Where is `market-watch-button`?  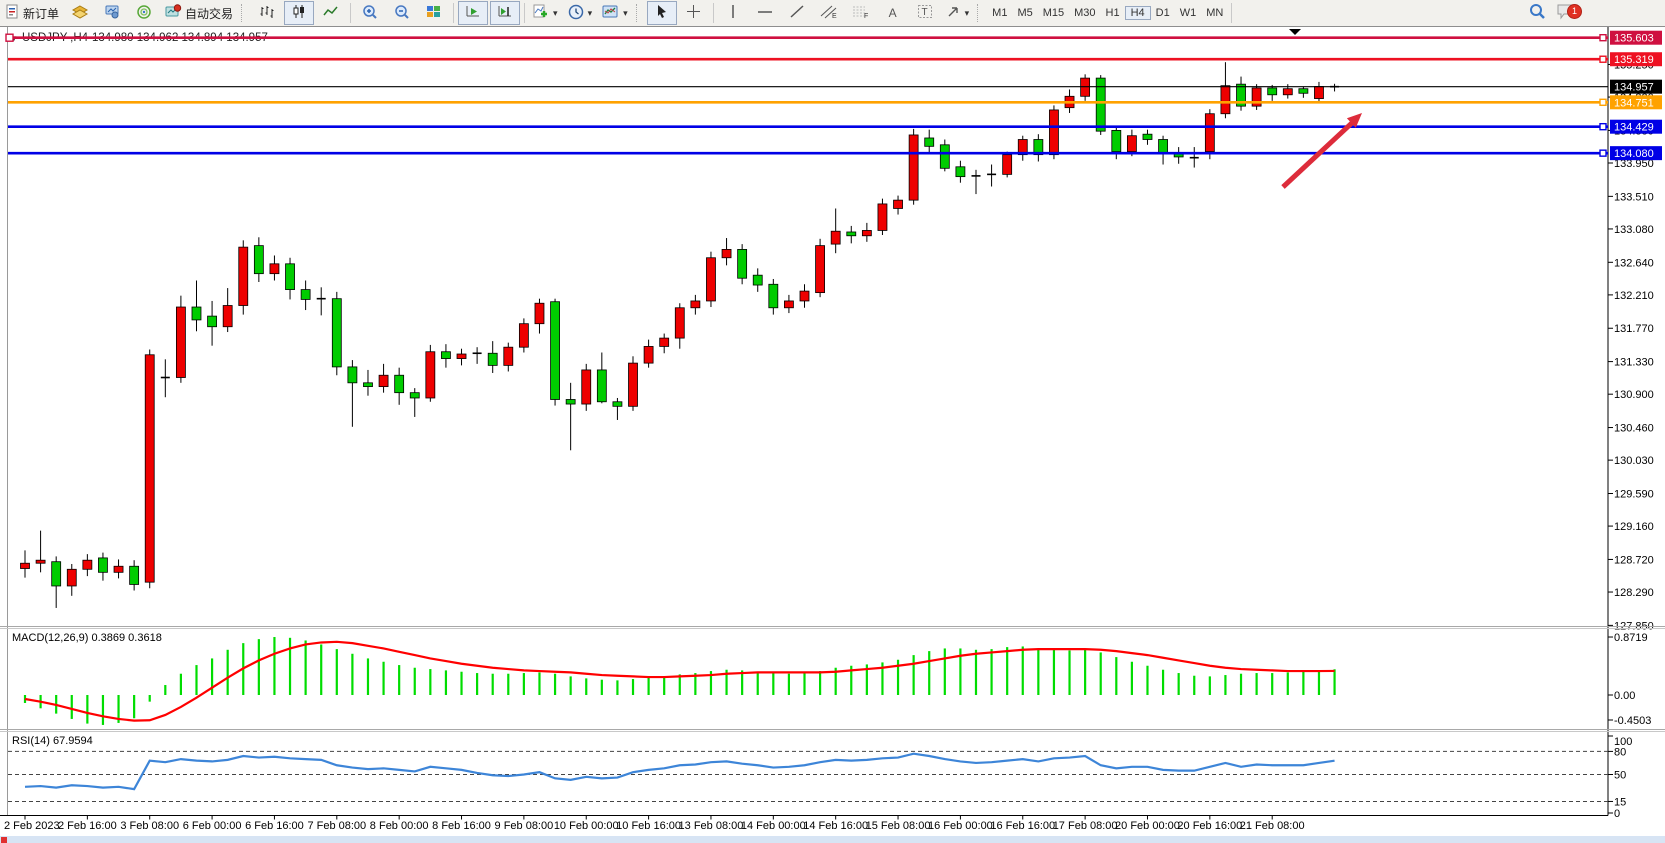 market-watch-button is located at coordinates (112, 13).